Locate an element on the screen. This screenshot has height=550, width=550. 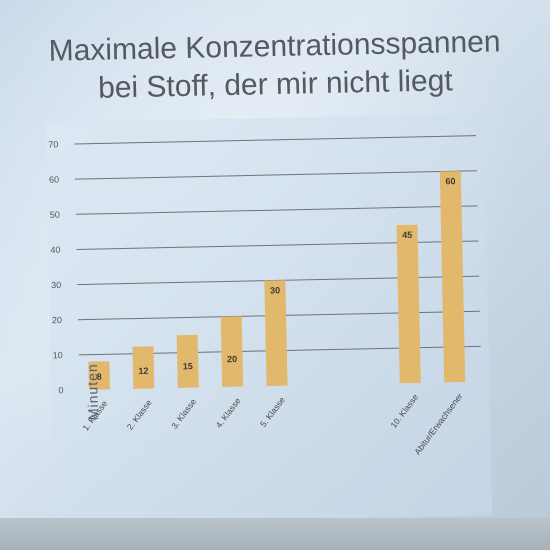
x-tick-label: 10. Klasse is located at coordinates (404, 411).